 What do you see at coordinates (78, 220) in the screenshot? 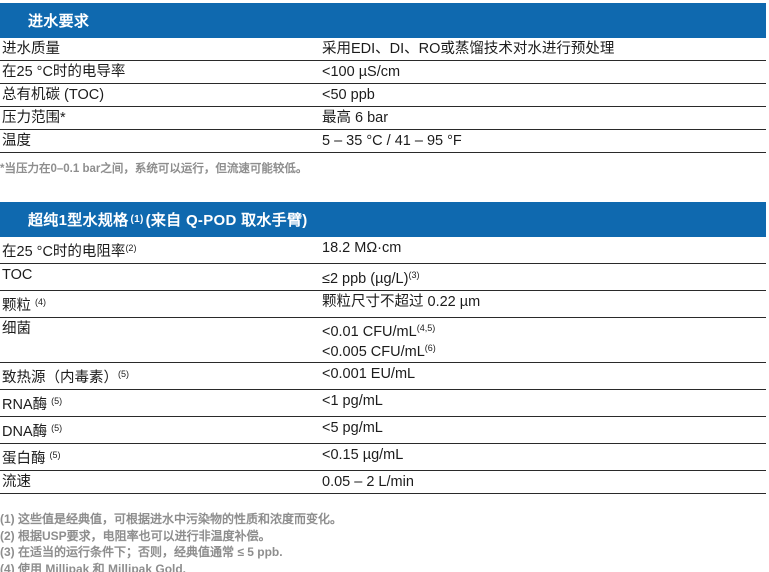
I see `ultrapure-table-title: 超纯1型水规格` at bounding box center [78, 220].